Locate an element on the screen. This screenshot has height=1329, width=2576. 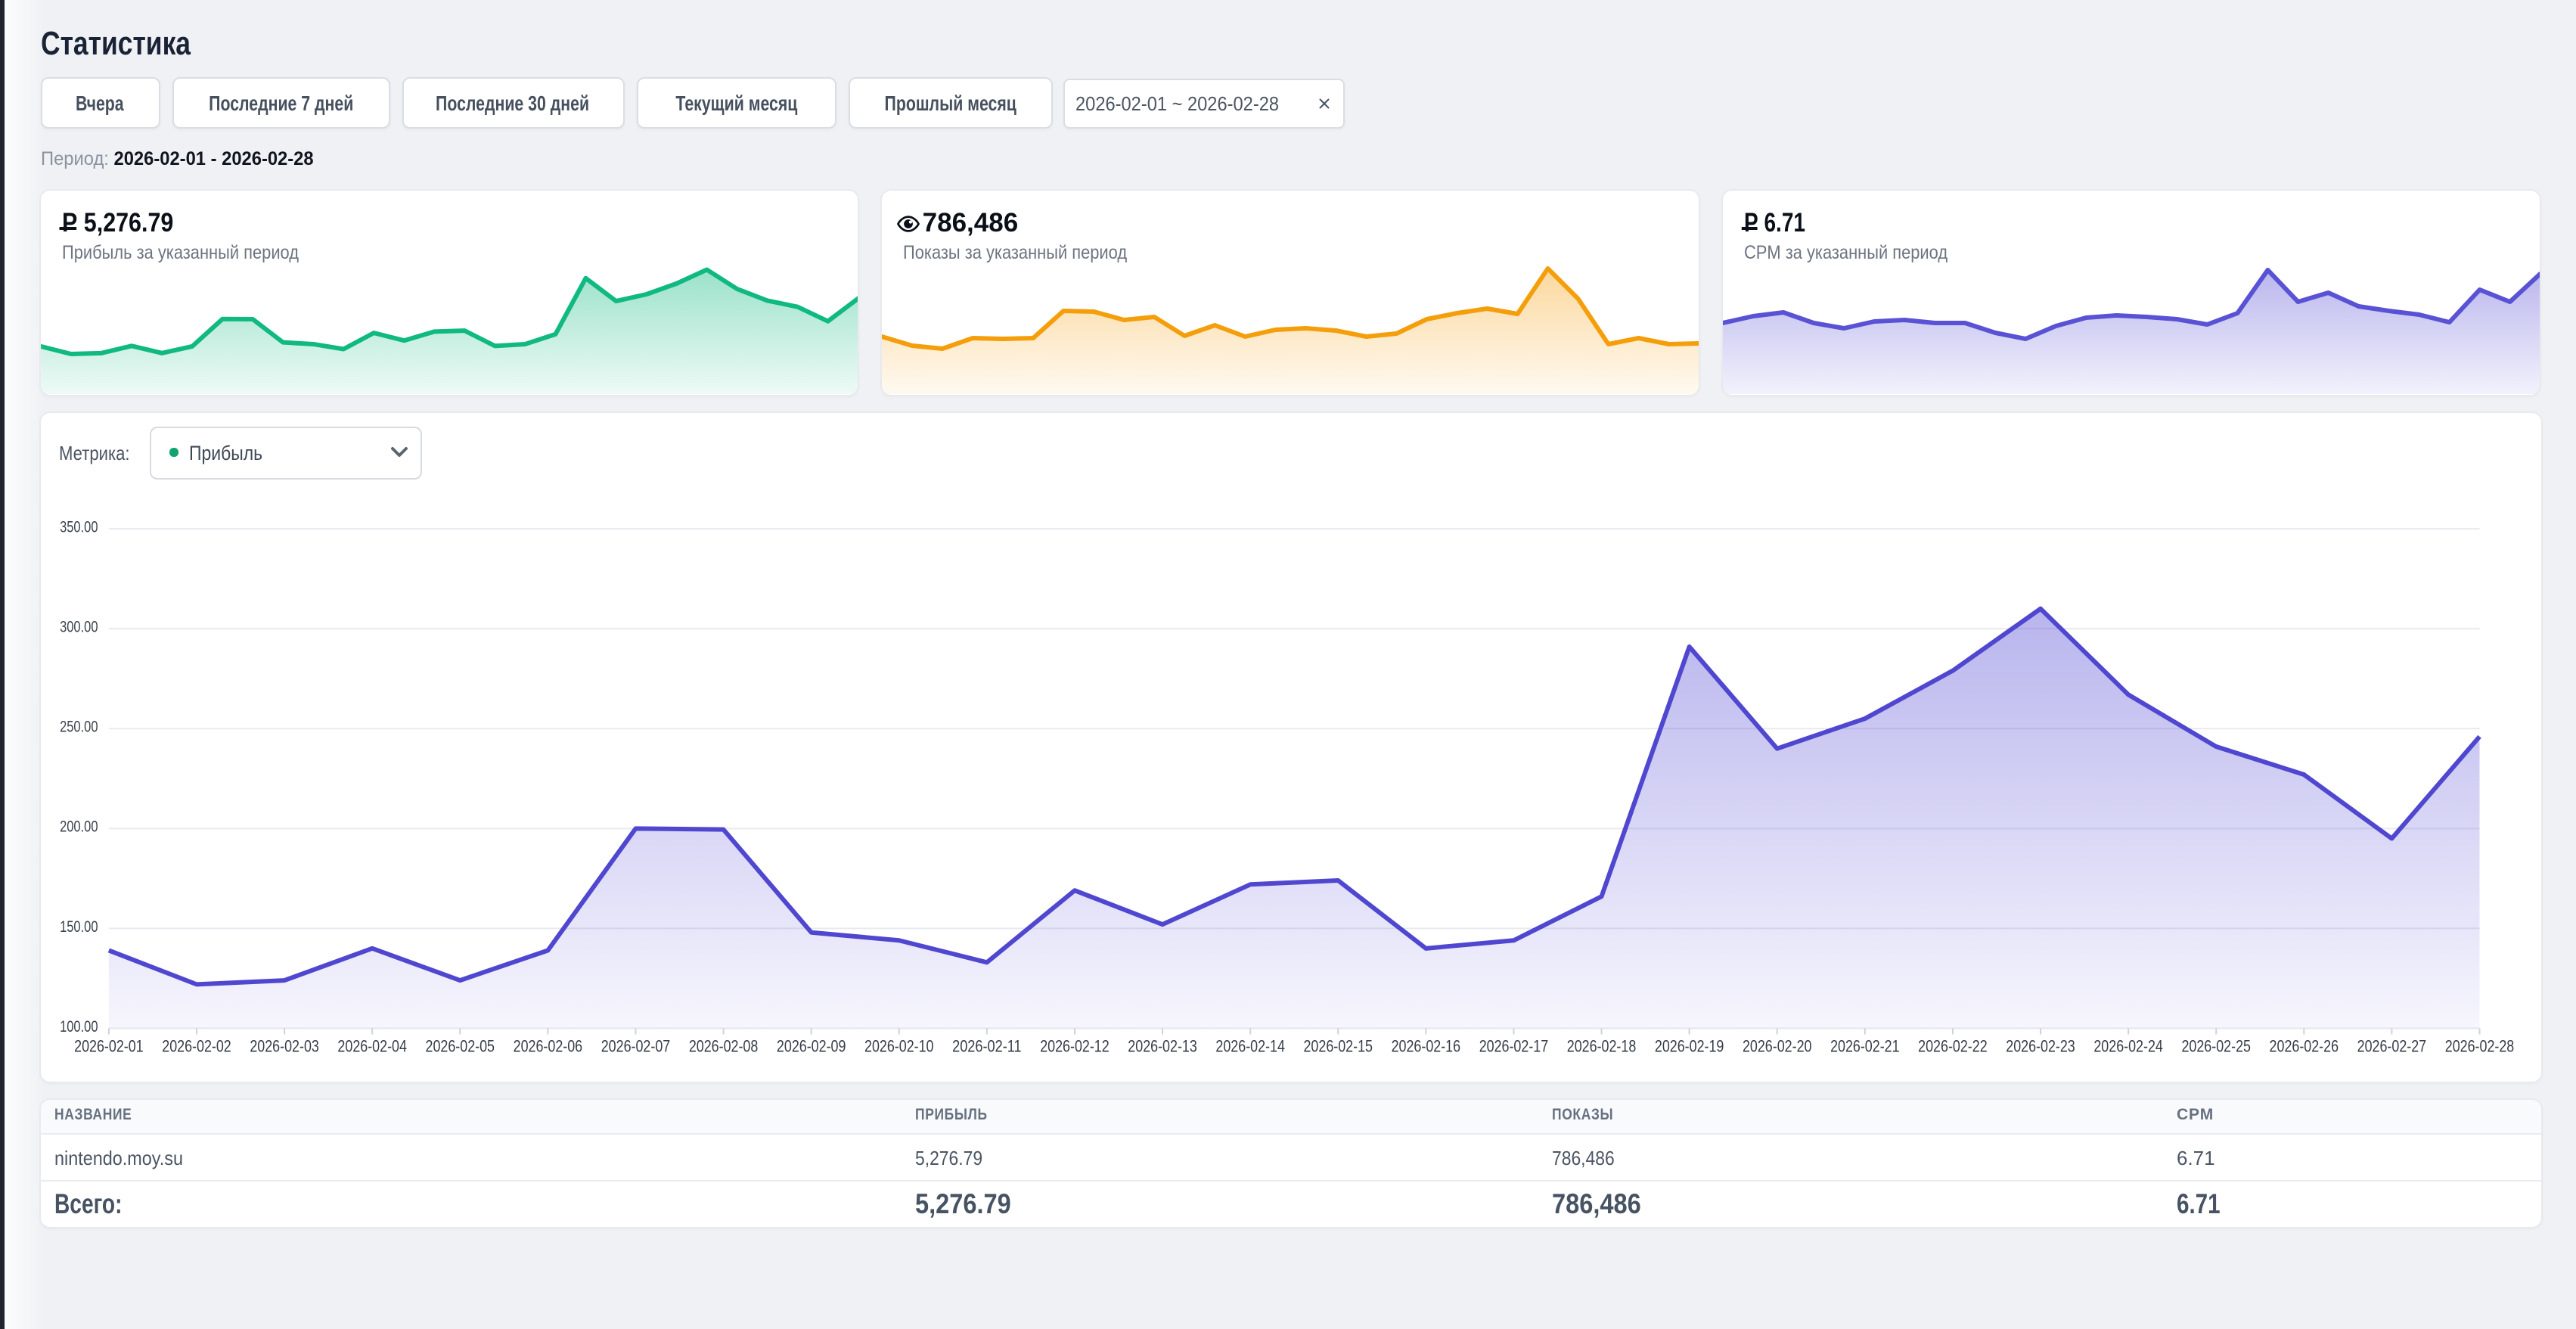
svg-text: 2026-02-12 is located at coordinates (1074, 1045).